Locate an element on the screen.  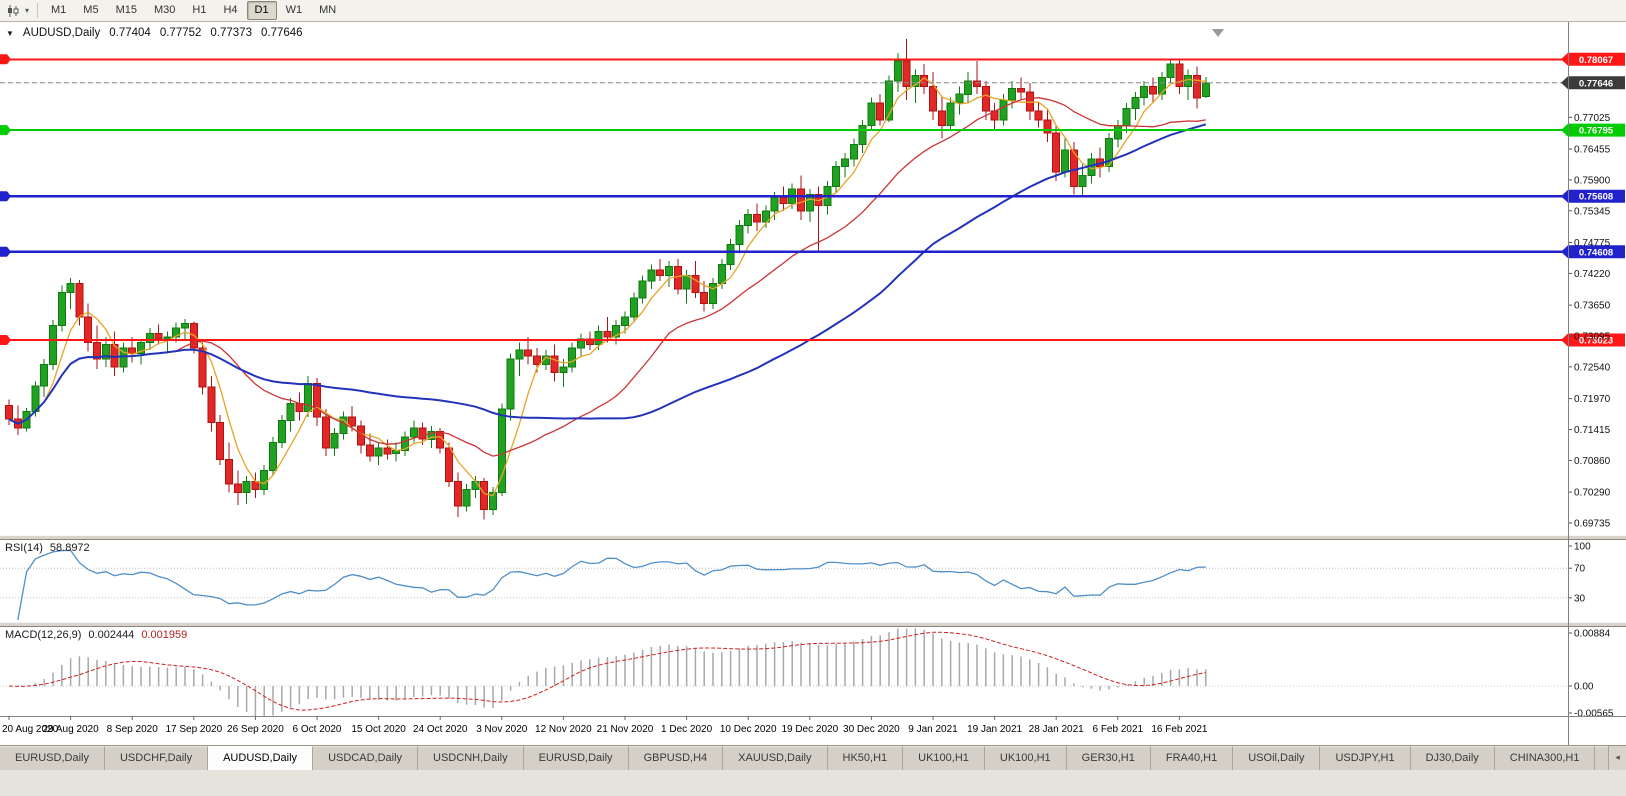
price-tag-0.73023 is located at coordinates (1593, 340).